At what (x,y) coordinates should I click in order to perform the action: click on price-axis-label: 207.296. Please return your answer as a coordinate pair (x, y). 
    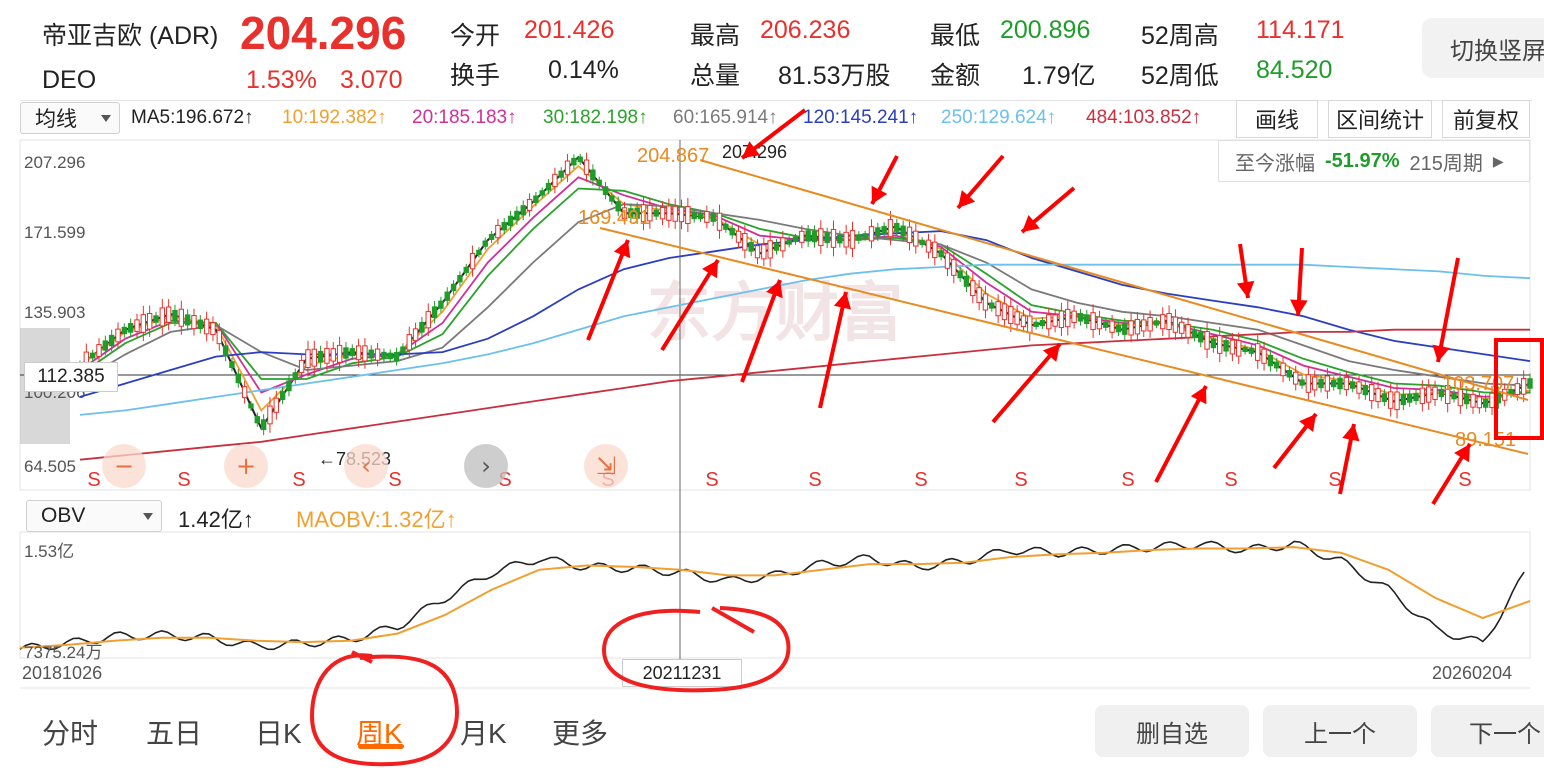
    Looking at the image, I should click on (54, 162).